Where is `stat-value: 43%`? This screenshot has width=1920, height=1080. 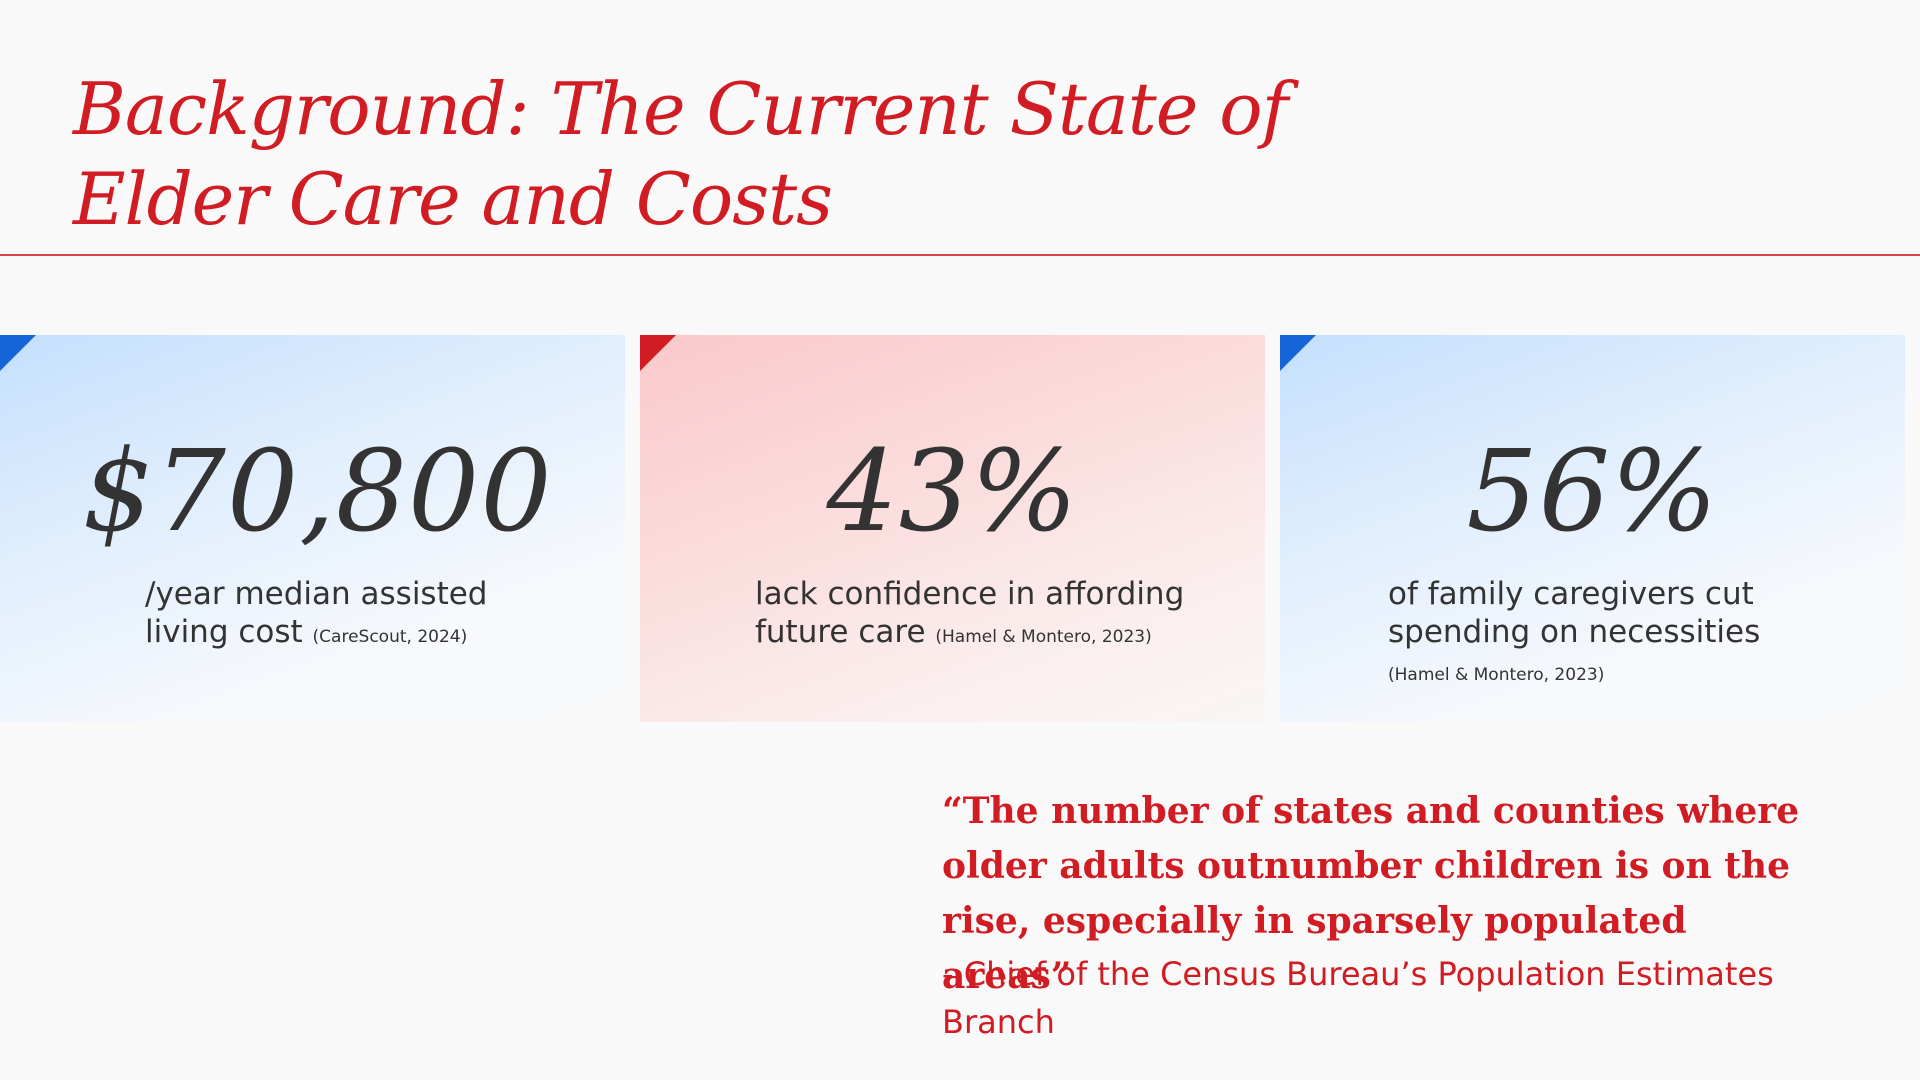 stat-value: 43% is located at coordinates (952, 492).